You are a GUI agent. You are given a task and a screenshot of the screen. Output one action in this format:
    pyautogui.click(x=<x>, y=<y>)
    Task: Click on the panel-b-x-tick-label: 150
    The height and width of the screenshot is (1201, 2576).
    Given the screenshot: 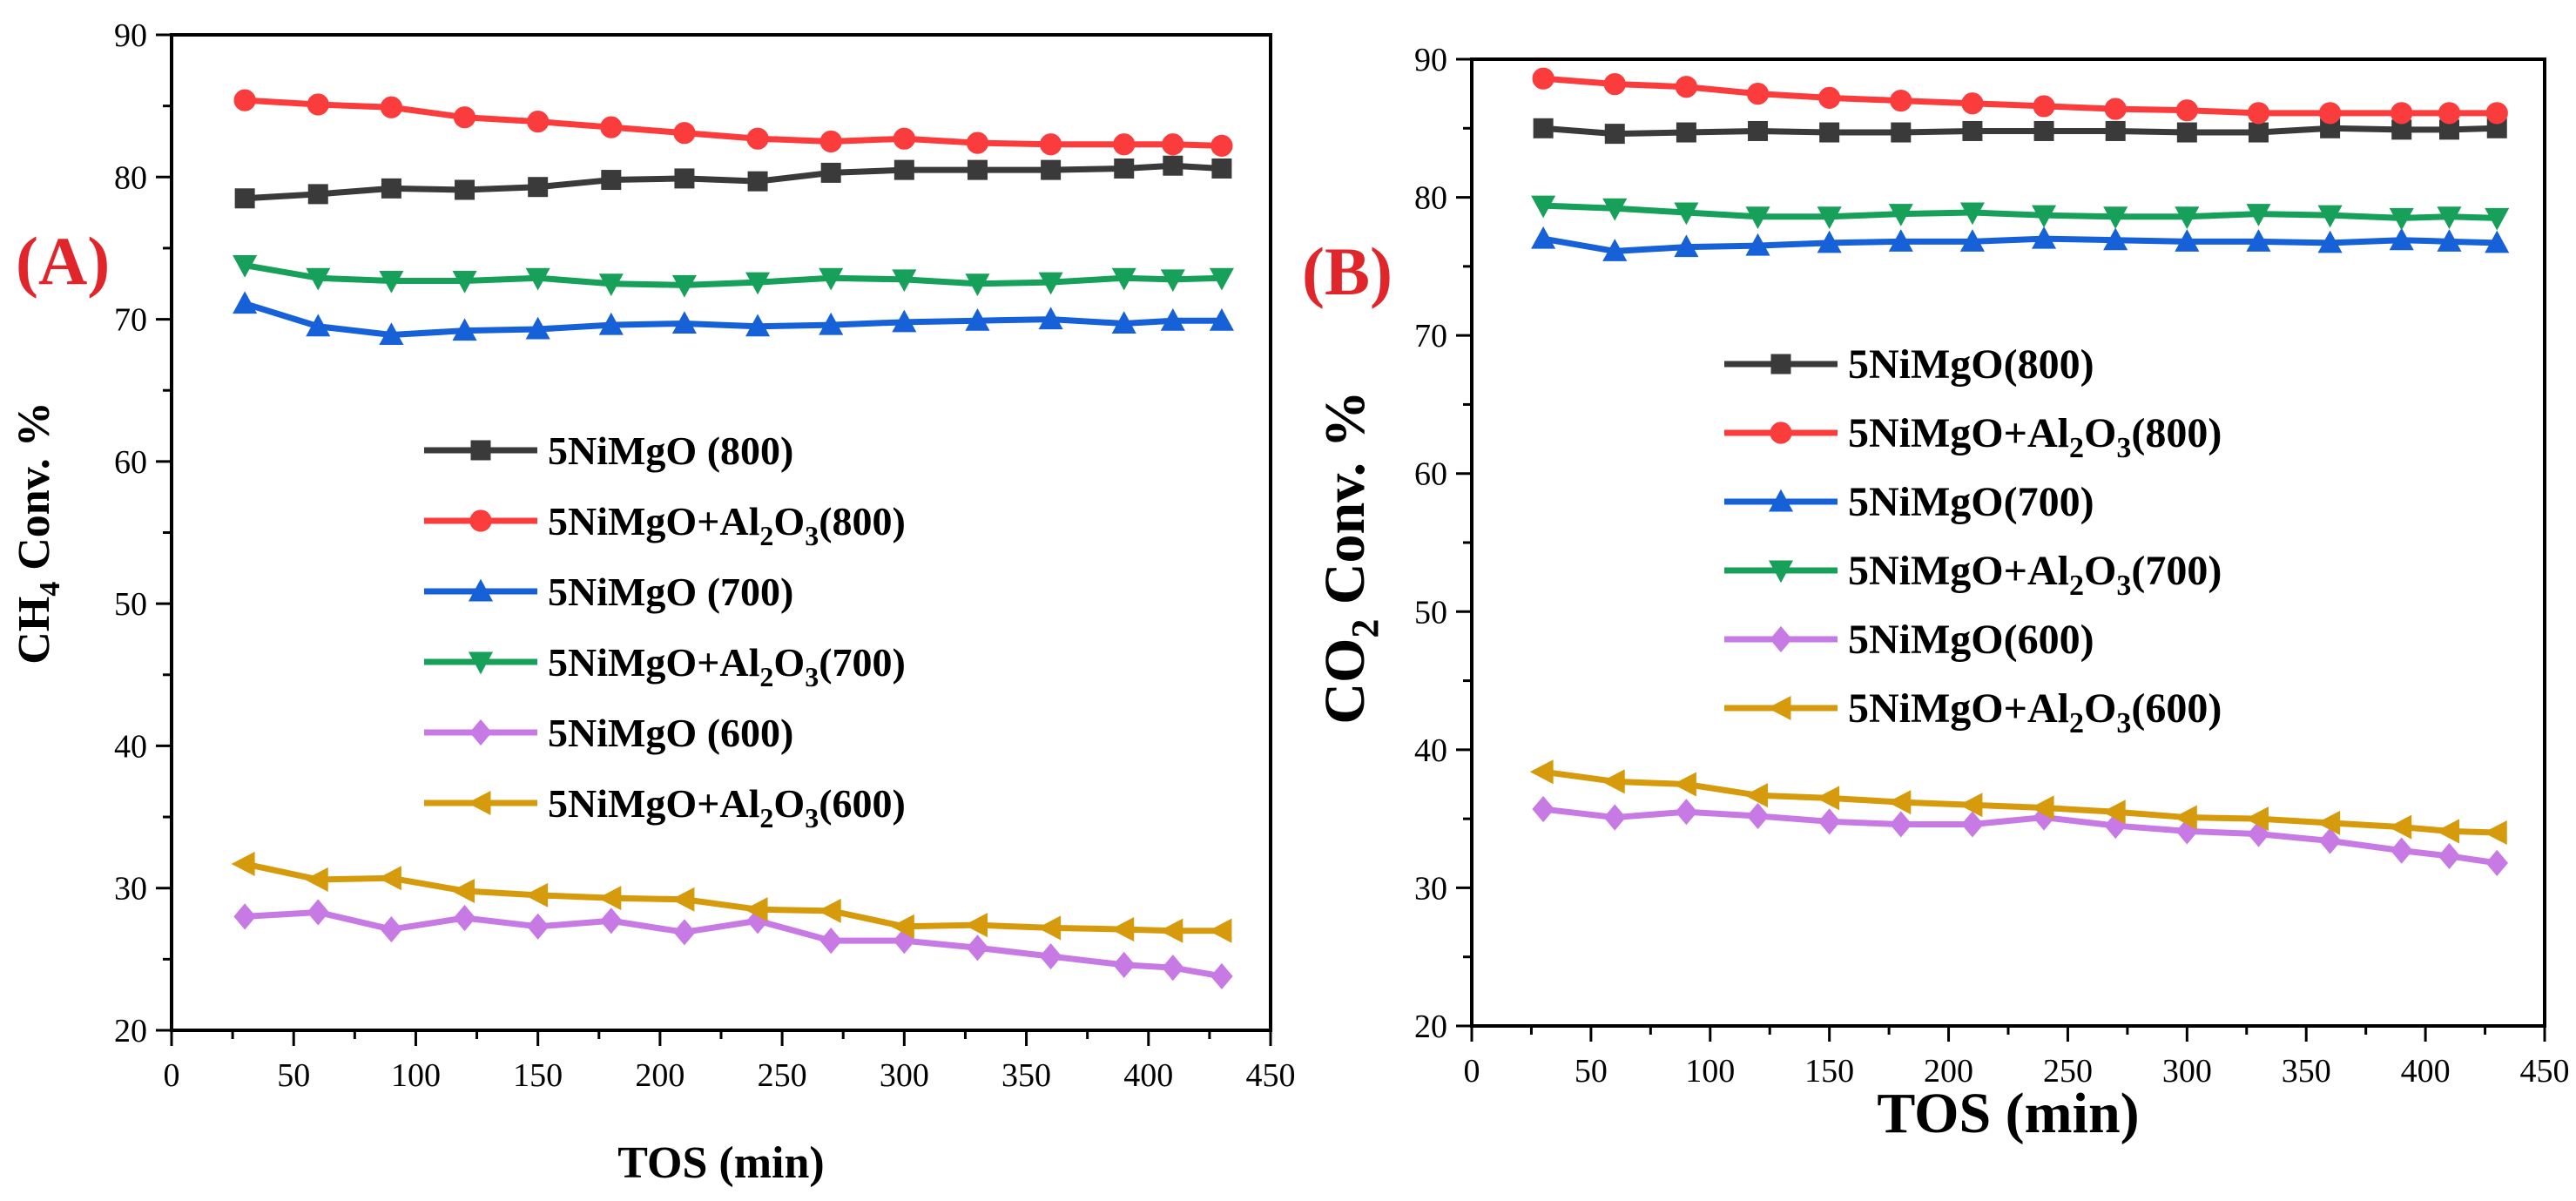 What is the action you would take?
    pyautogui.click(x=1829, y=1071)
    